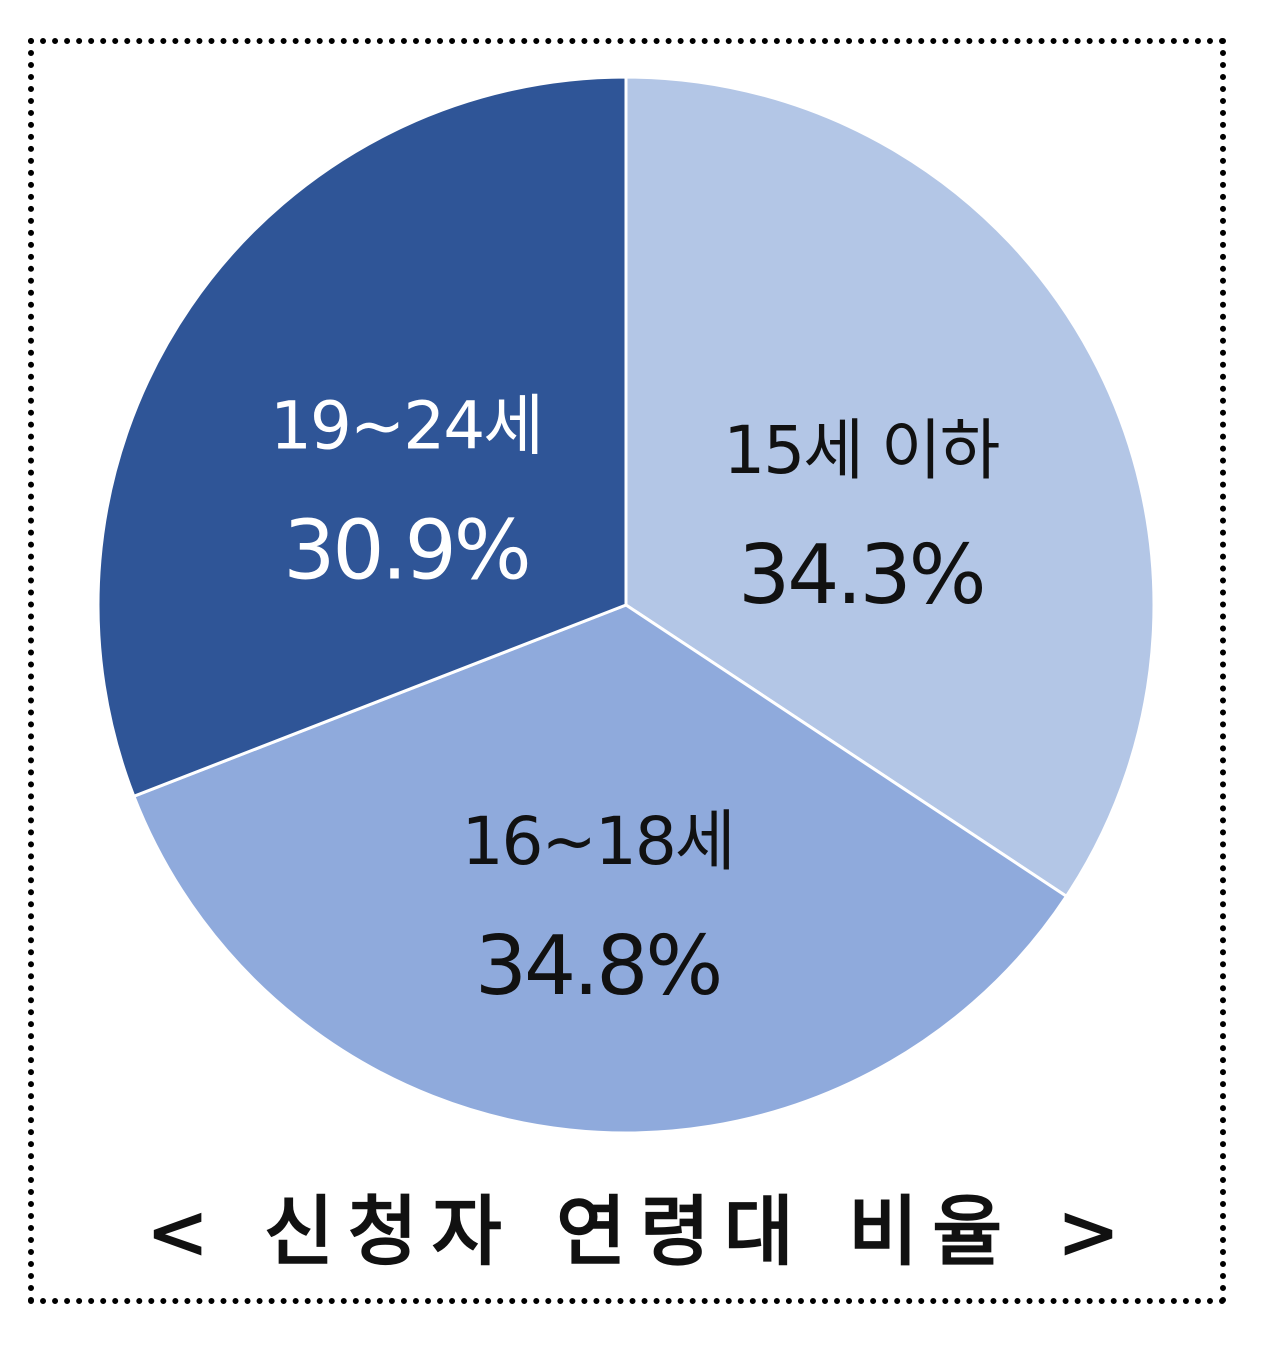 Image resolution: width=1280 pixels, height=1345 pixels. What do you see at coordinates (406, 550) in the screenshot?
I see `slice-value-label-3: 30.9%` at bounding box center [406, 550].